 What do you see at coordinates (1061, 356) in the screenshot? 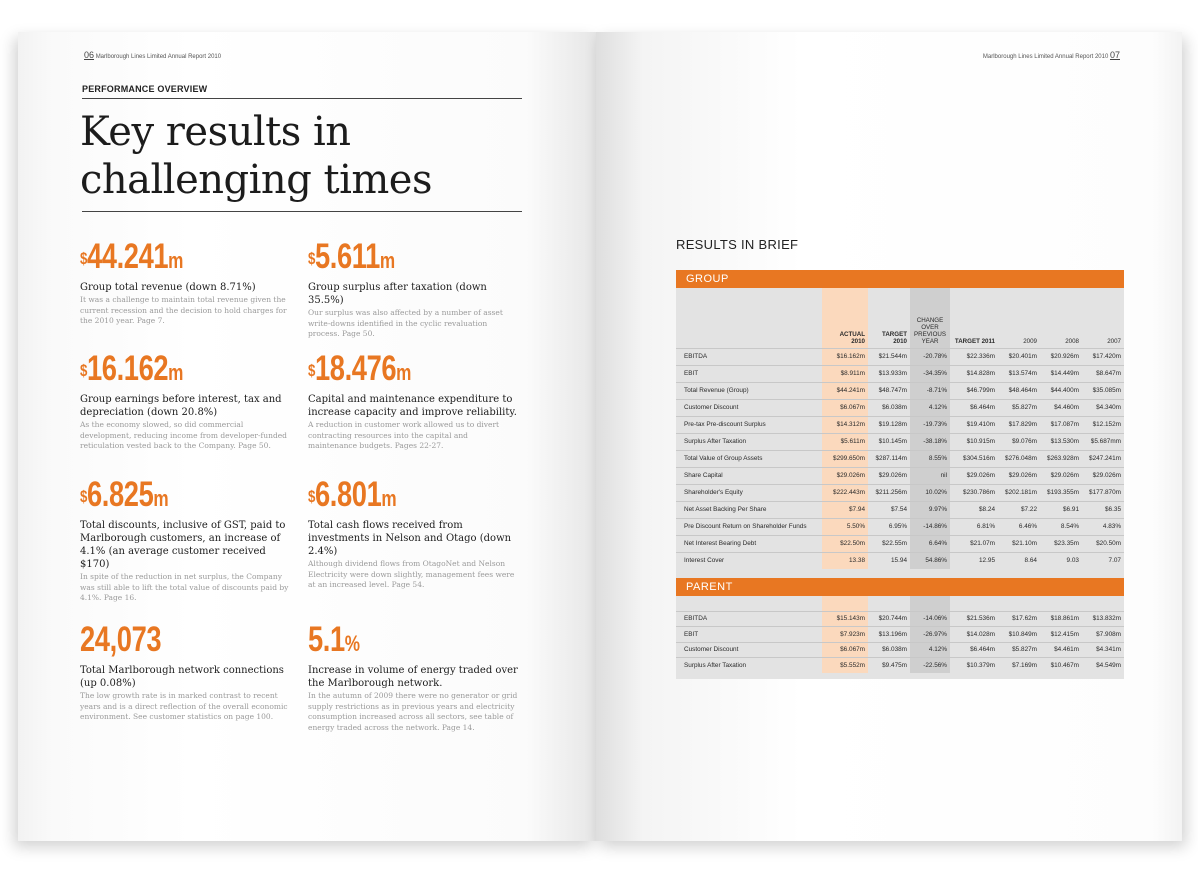
I see `table-cell: $20.926m` at bounding box center [1061, 356].